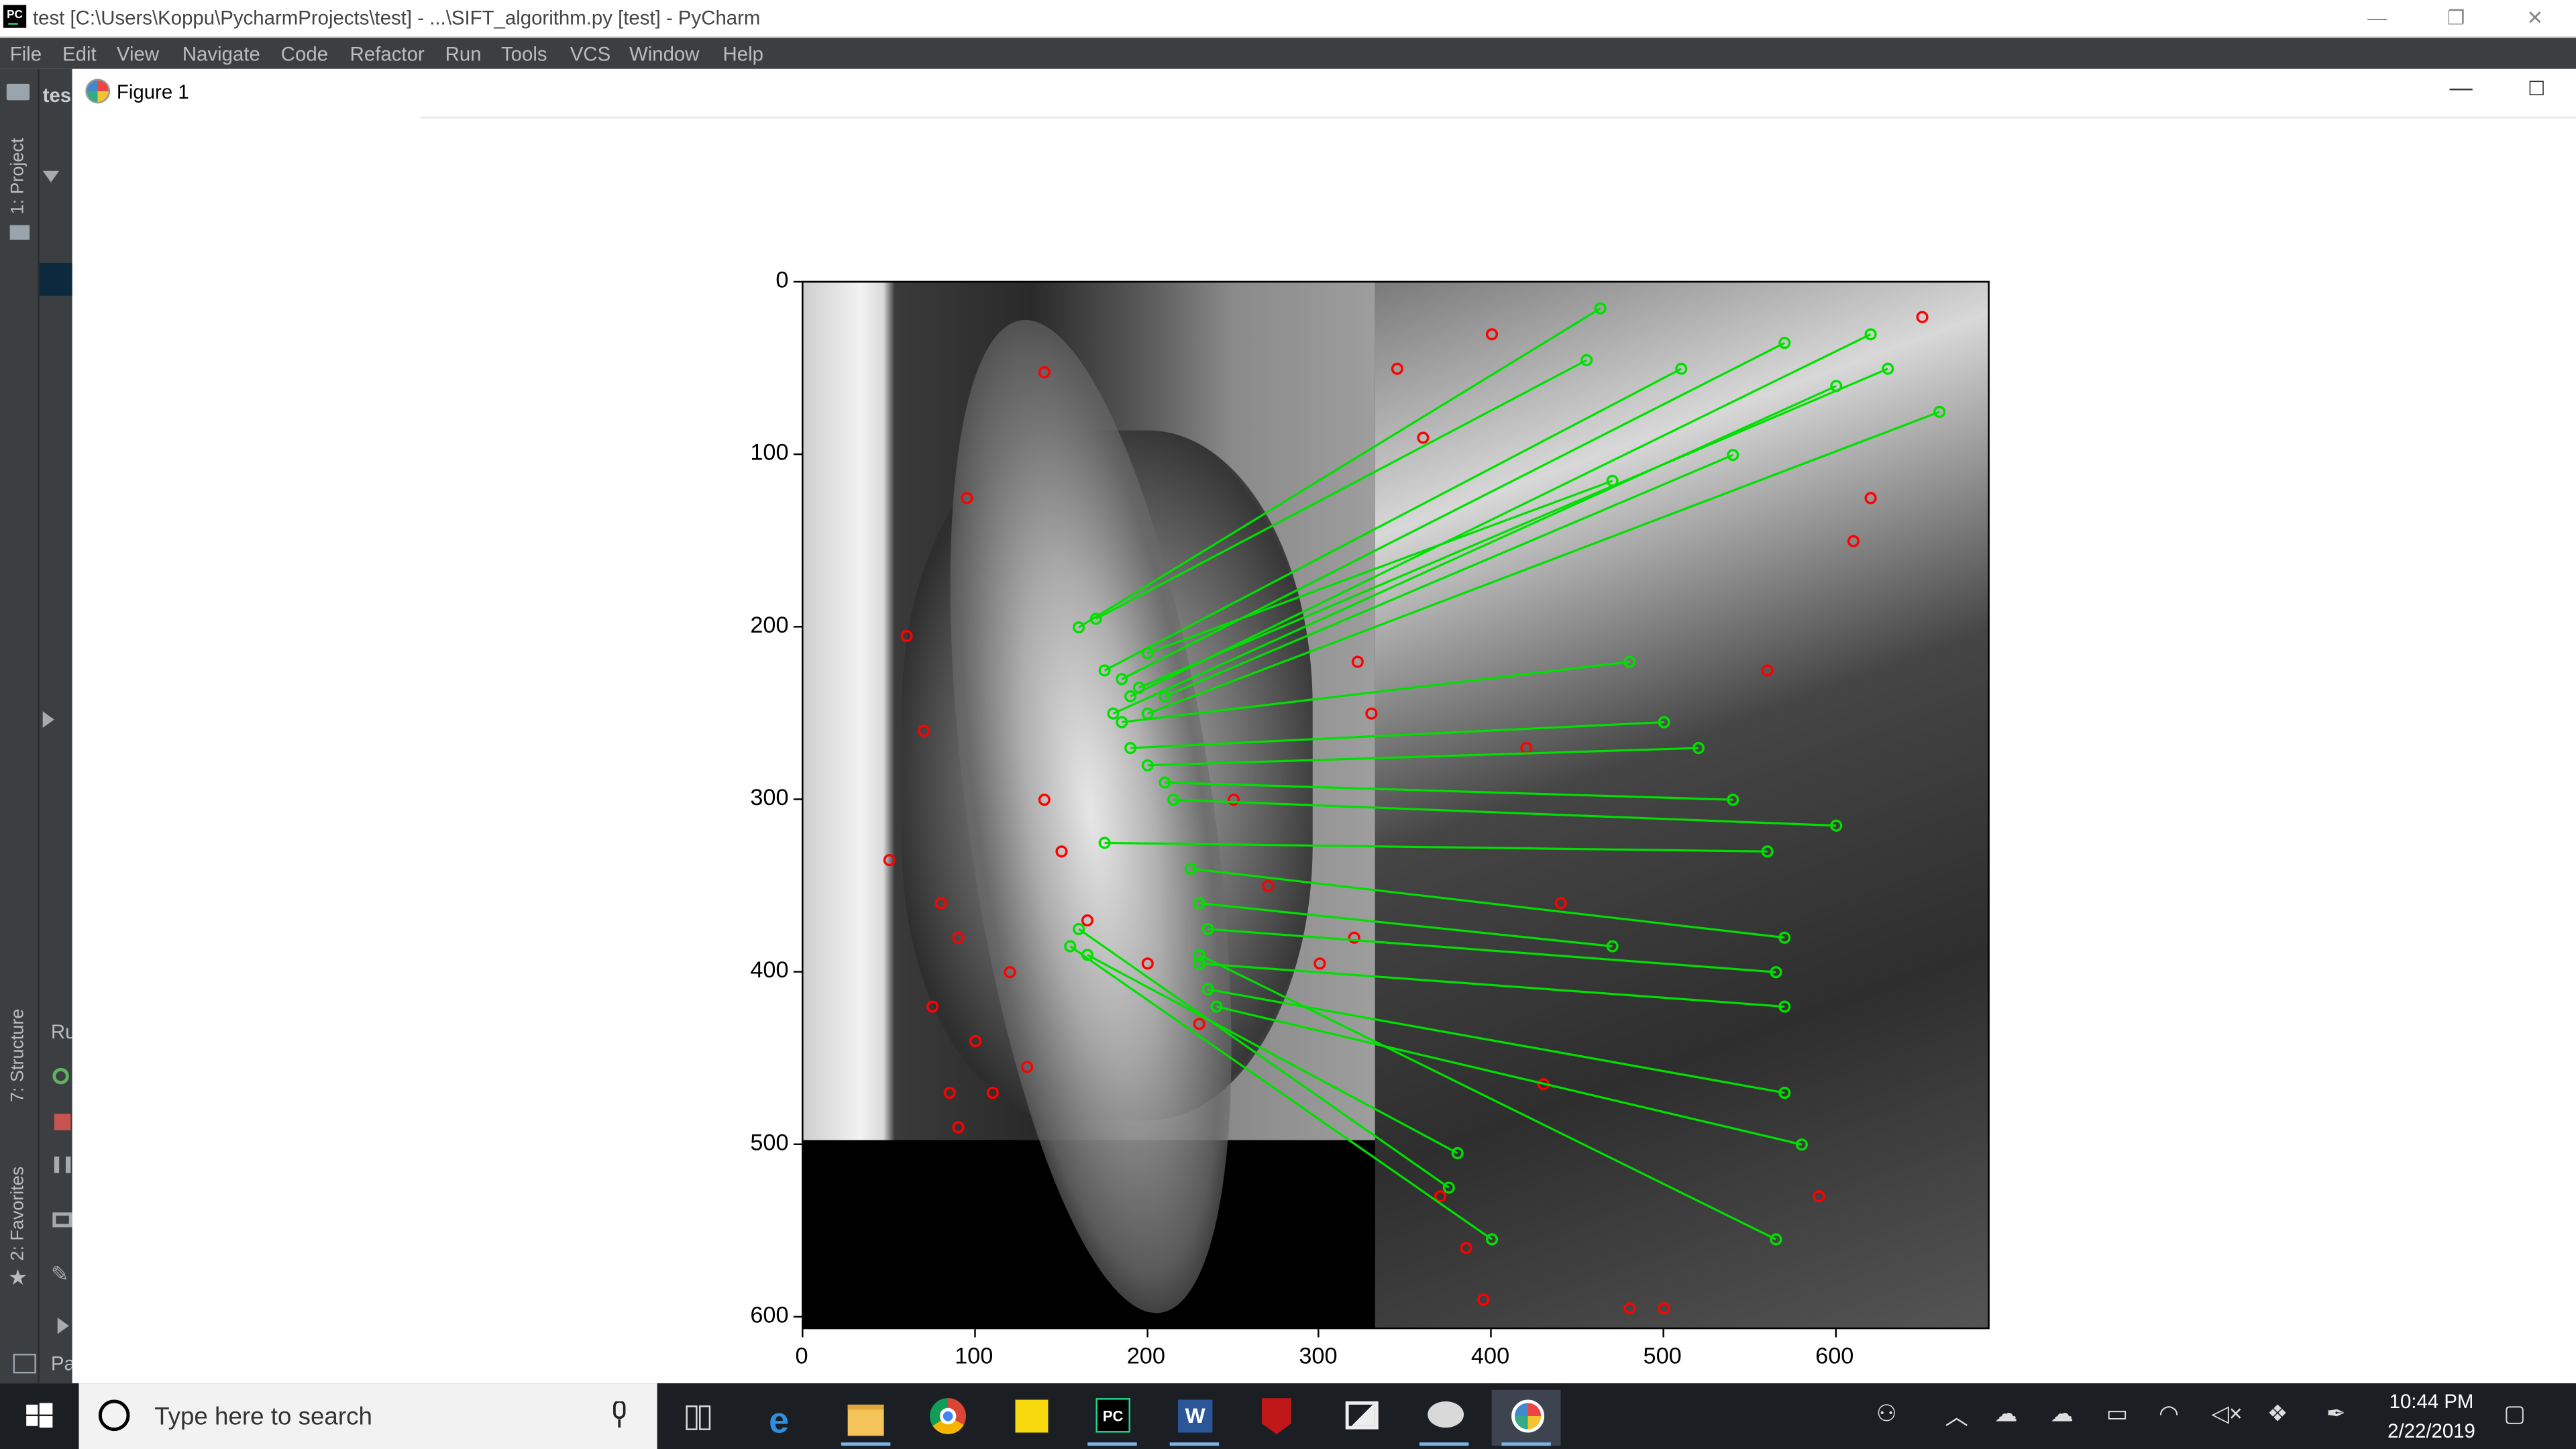 This screenshot has height=1449, width=2576. I want to click on x-tick-label: 200, so click(1145, 1355).